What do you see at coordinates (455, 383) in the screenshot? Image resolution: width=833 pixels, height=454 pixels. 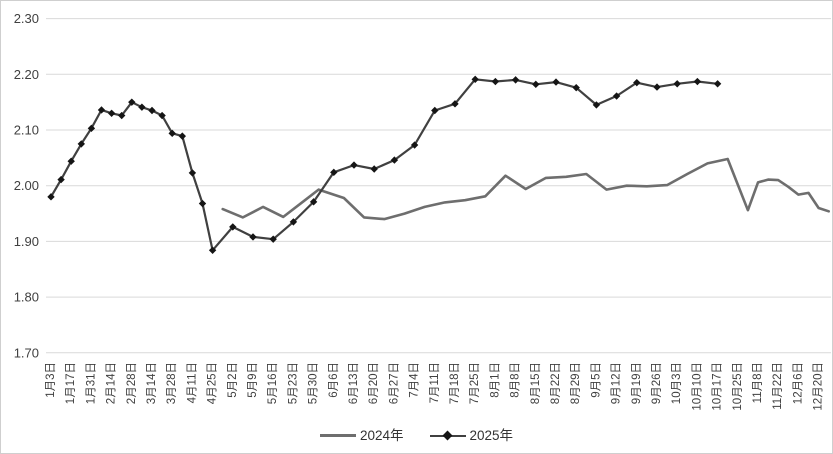 I see `x-axis-tick-label: 7月18日` at bounding box center [455, 383].